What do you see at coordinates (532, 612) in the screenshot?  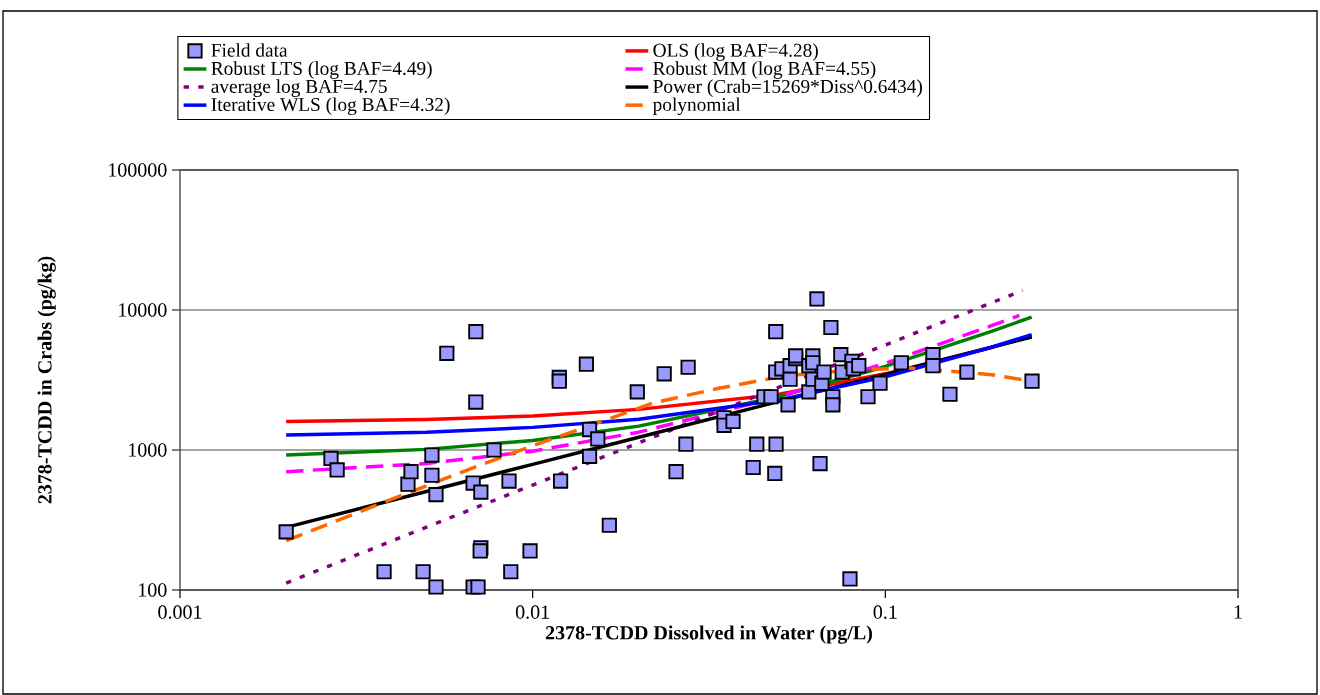 I see `x-tick-label: 0.01` at bounding box center [532, 612].